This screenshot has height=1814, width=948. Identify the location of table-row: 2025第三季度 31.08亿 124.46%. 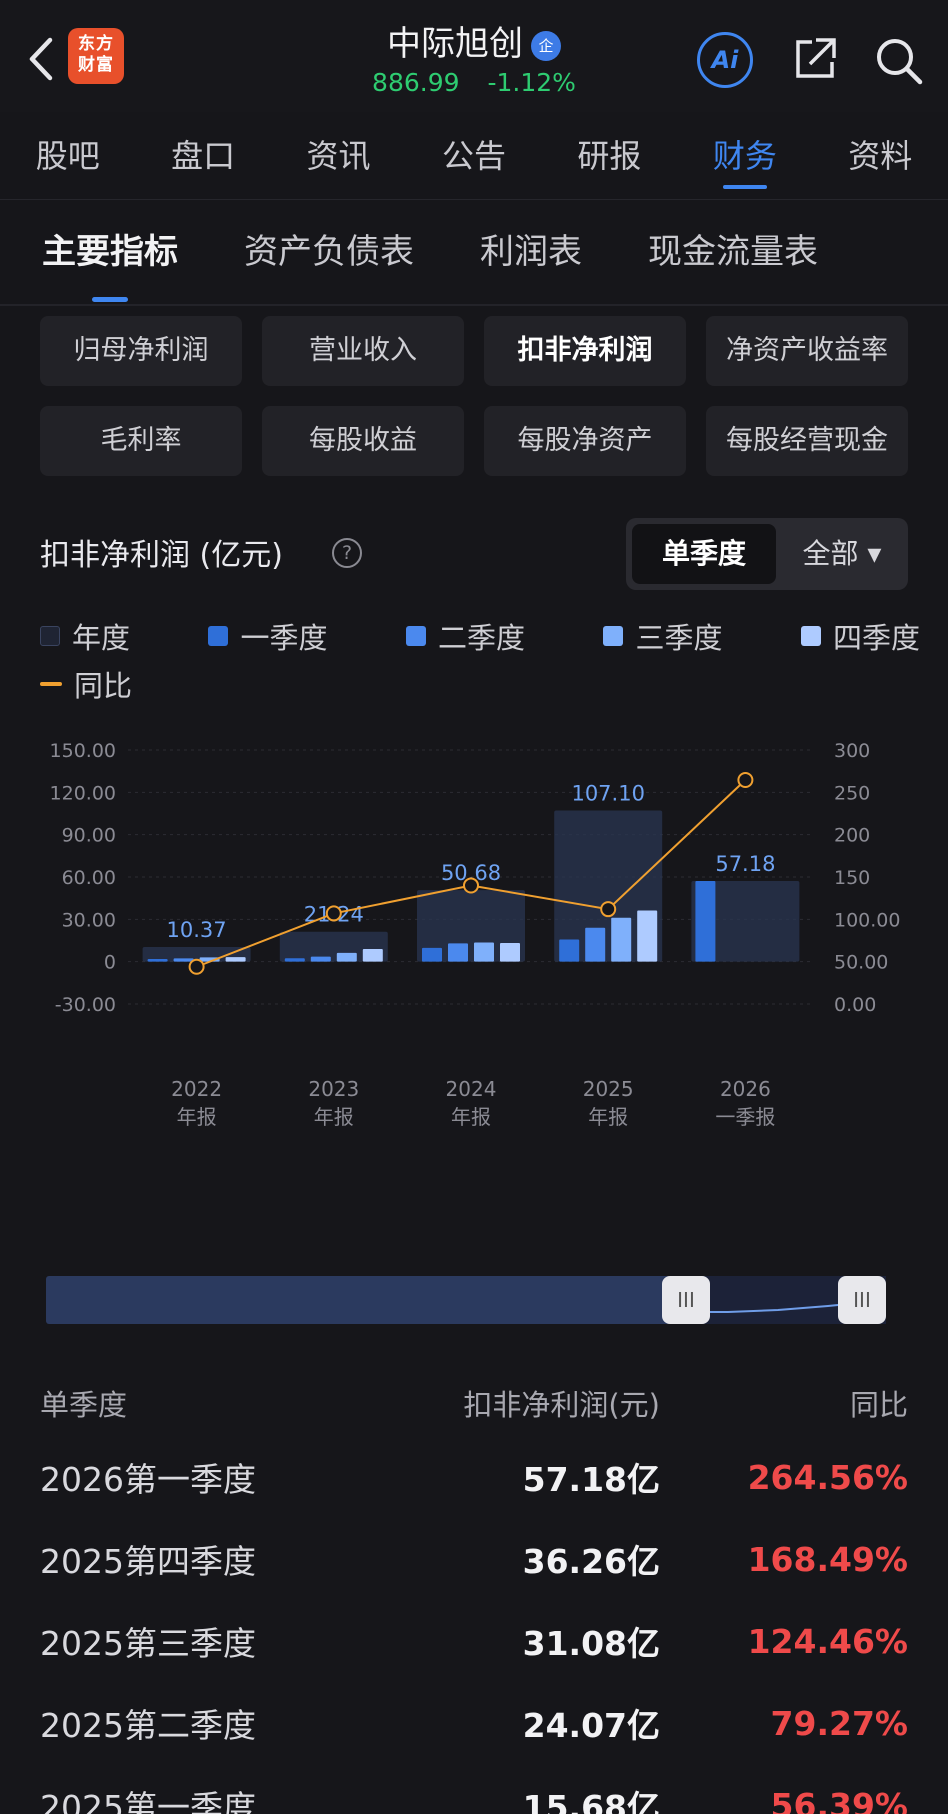
(474, 1641).